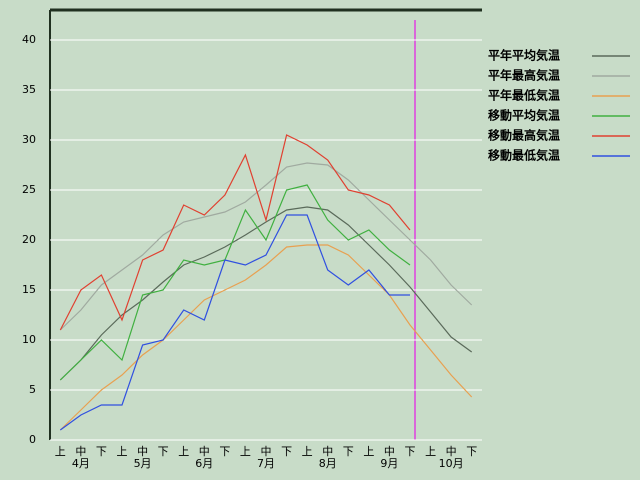 The height and width of the screenshot is (480, 640). Describe the element at coordinates (29, 289) in the screenshot. I see `y-tick-label: 15` at that location.